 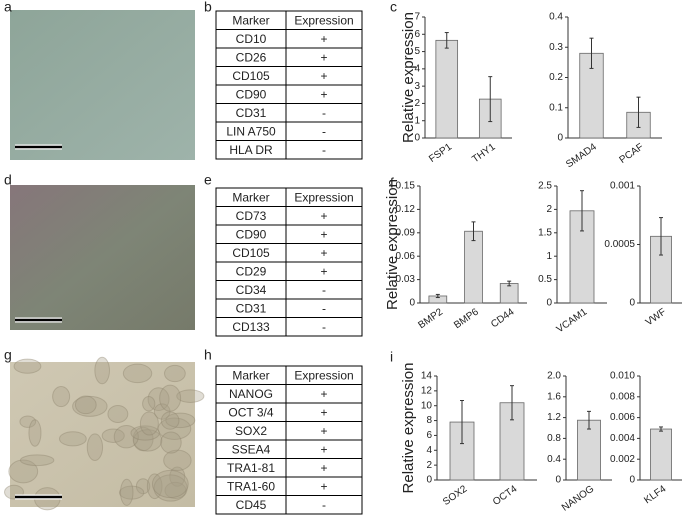 What do you see at coordinates (427, 405) in the screenshot?
I see `y-tick-label: 10` at bounding box center [427, 405].